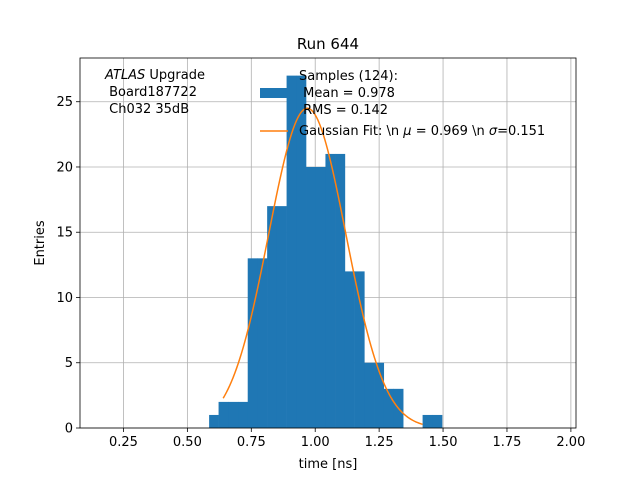 The image size is (640, 480). What do you see at coordinates (521, 131) in the screenshot?
I see `legend-fit-part-3: =0.151` at bounding box center [521, 131].